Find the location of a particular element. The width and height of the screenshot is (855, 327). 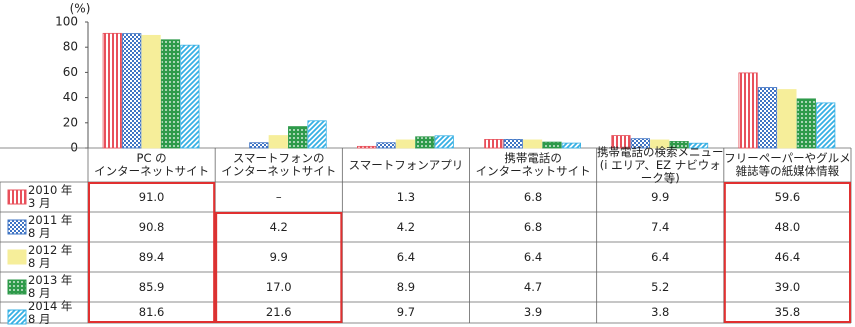

table-value: 7.4 is located at coordinates (660, 226).